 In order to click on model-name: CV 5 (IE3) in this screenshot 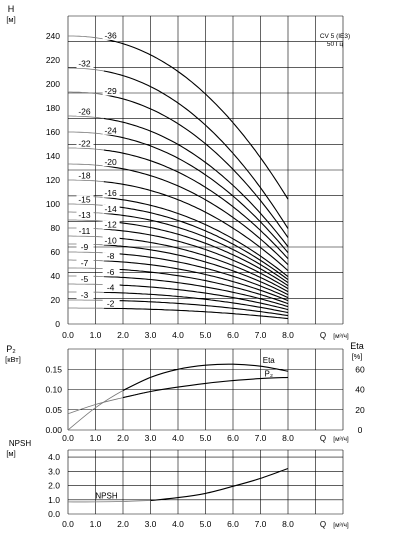, I will do `click(335, 36)`.